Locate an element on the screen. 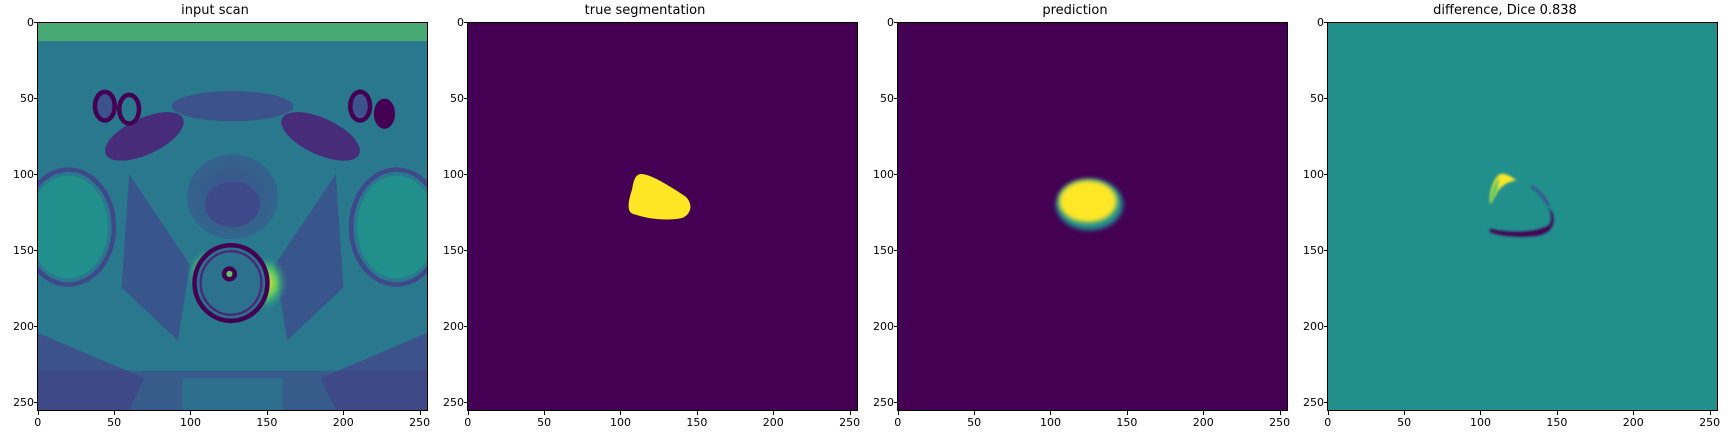 The height and width of the screenshot is (432, 1728). panel-title: prediction is located at coordinates (1075, 10).